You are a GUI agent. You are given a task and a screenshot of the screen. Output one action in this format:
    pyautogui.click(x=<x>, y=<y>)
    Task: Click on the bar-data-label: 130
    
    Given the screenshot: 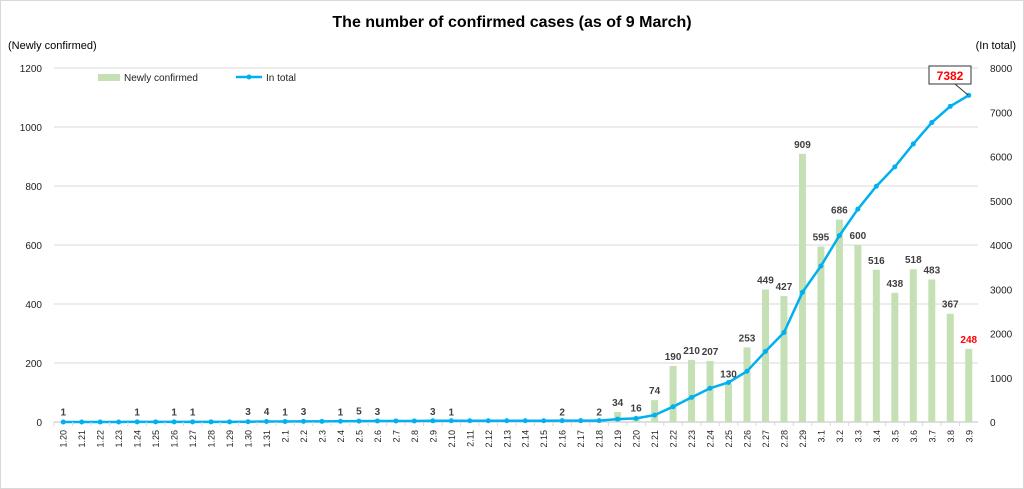 What is the action you would take?
    pyautogui.click(x=728, y=375)
    